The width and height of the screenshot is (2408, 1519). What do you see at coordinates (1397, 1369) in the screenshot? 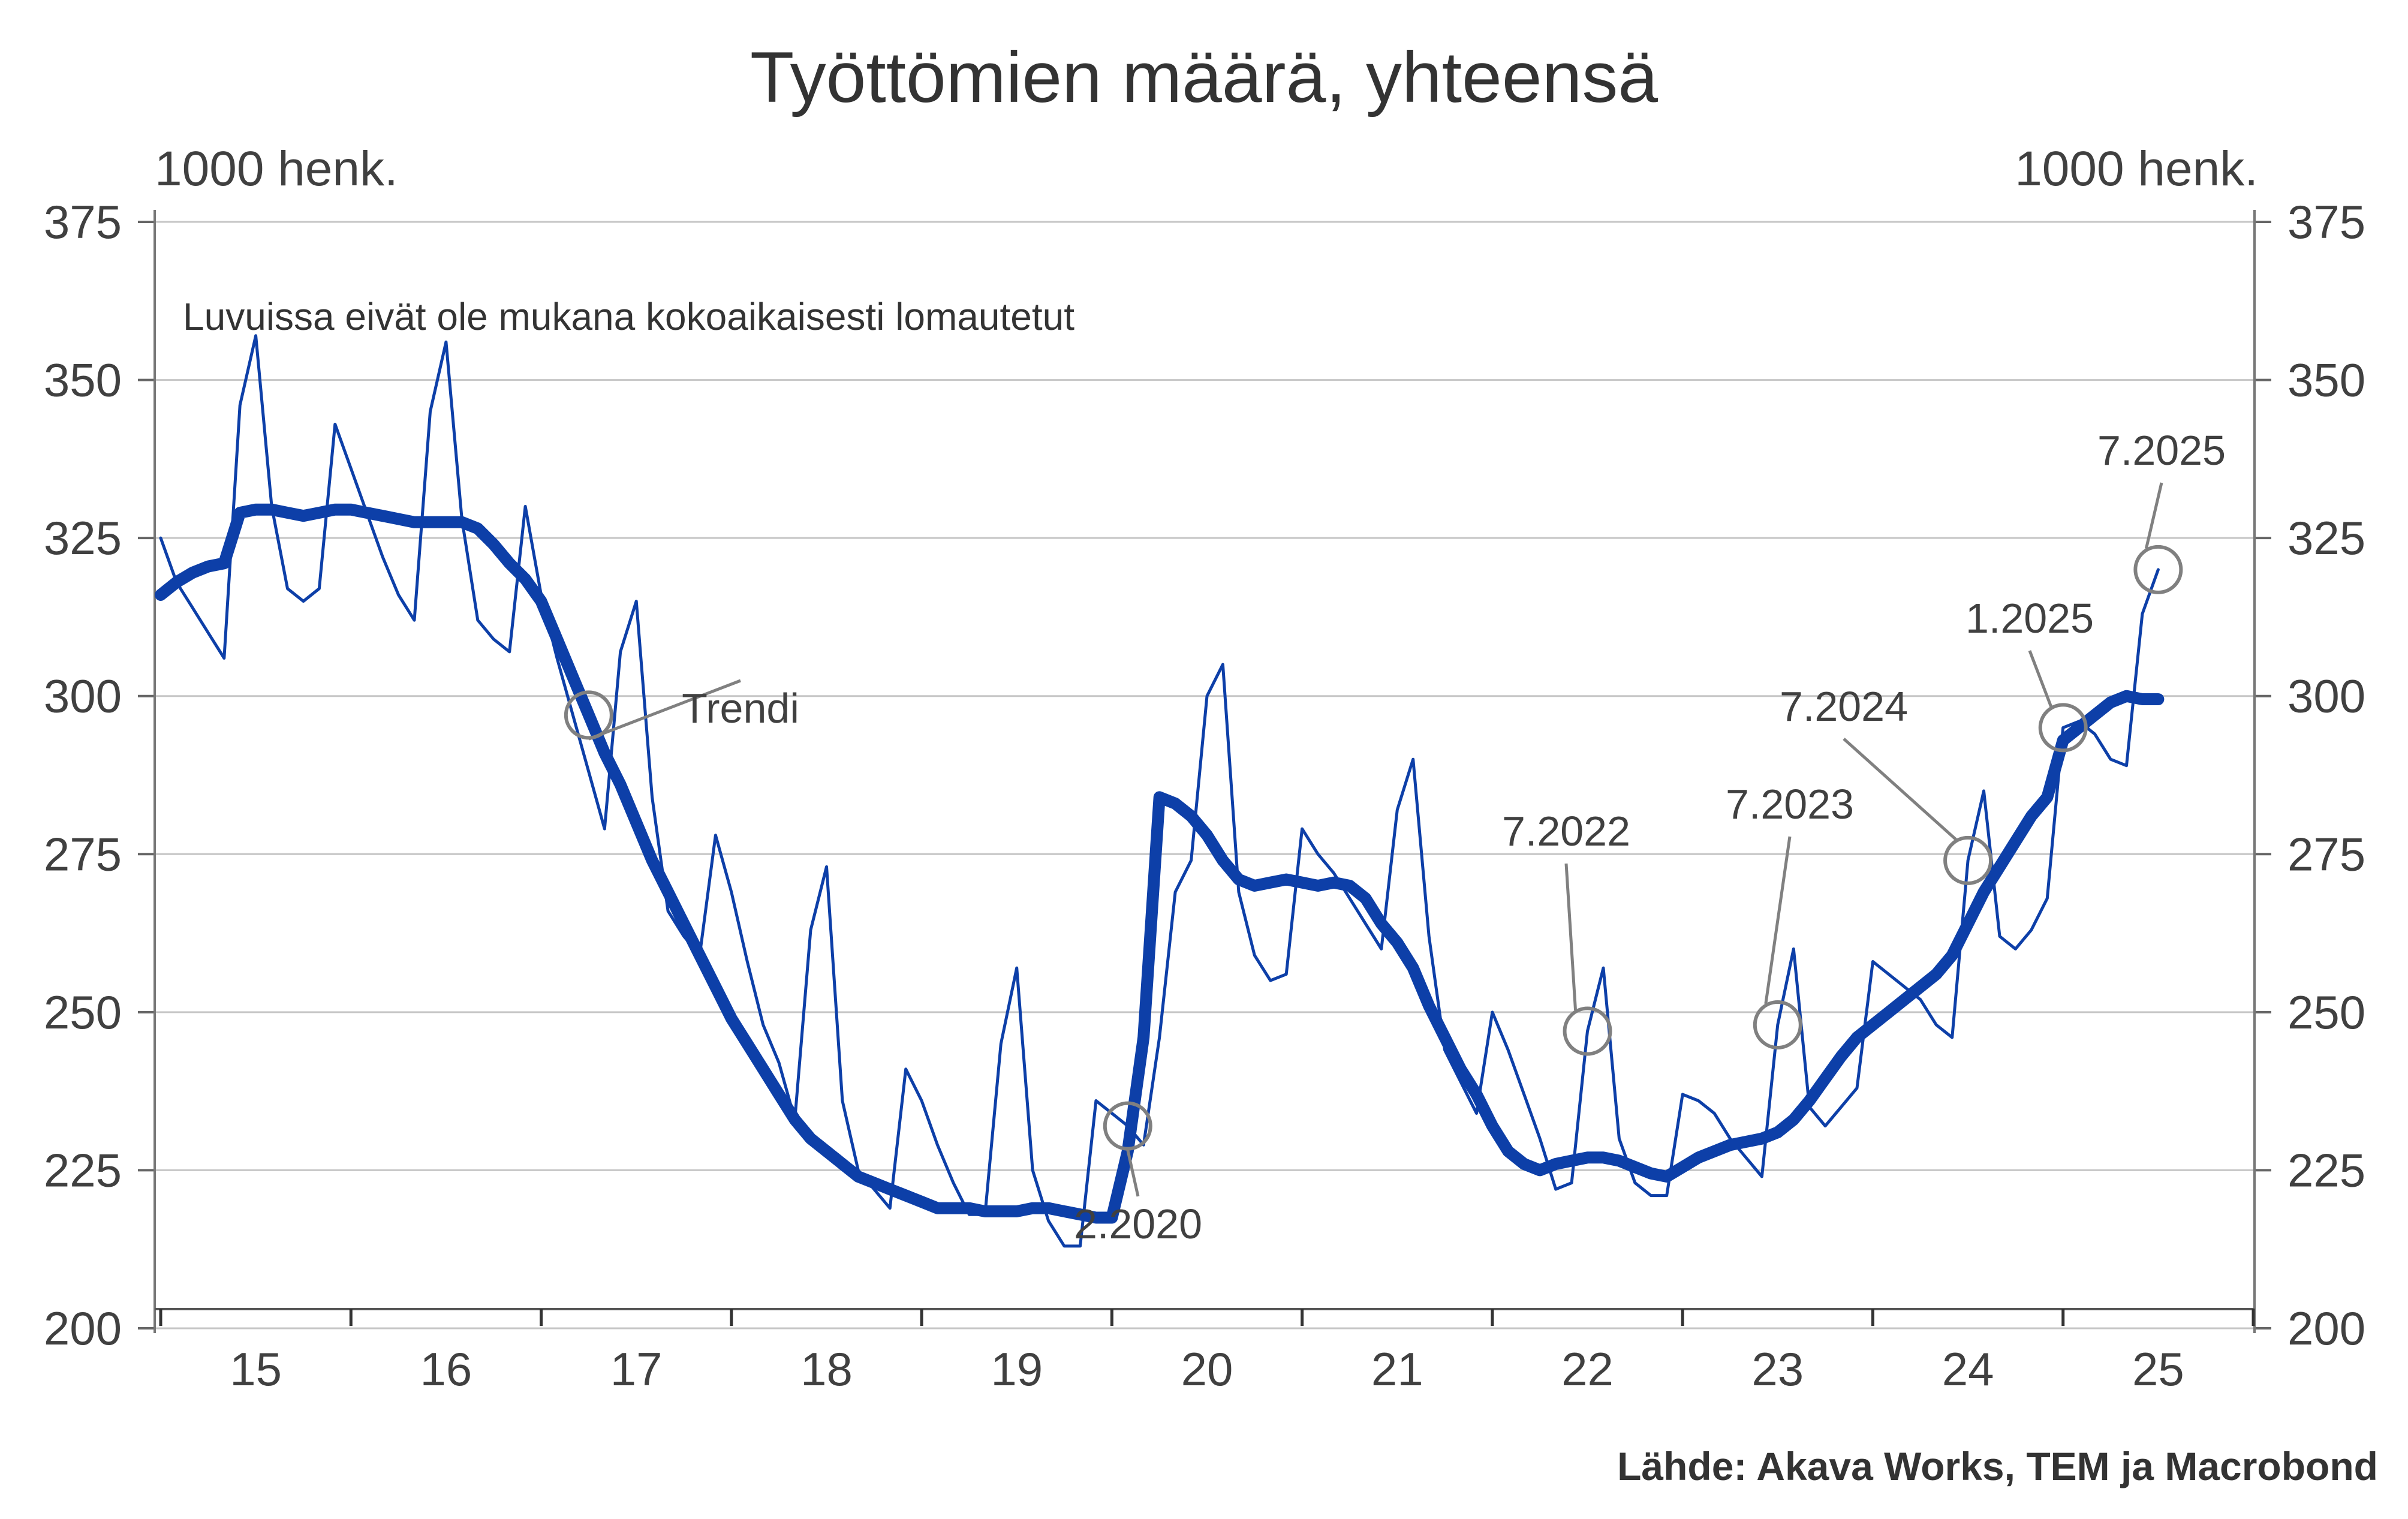
I see `x-tick-label: 21` at bounding box center [1397, 1369].